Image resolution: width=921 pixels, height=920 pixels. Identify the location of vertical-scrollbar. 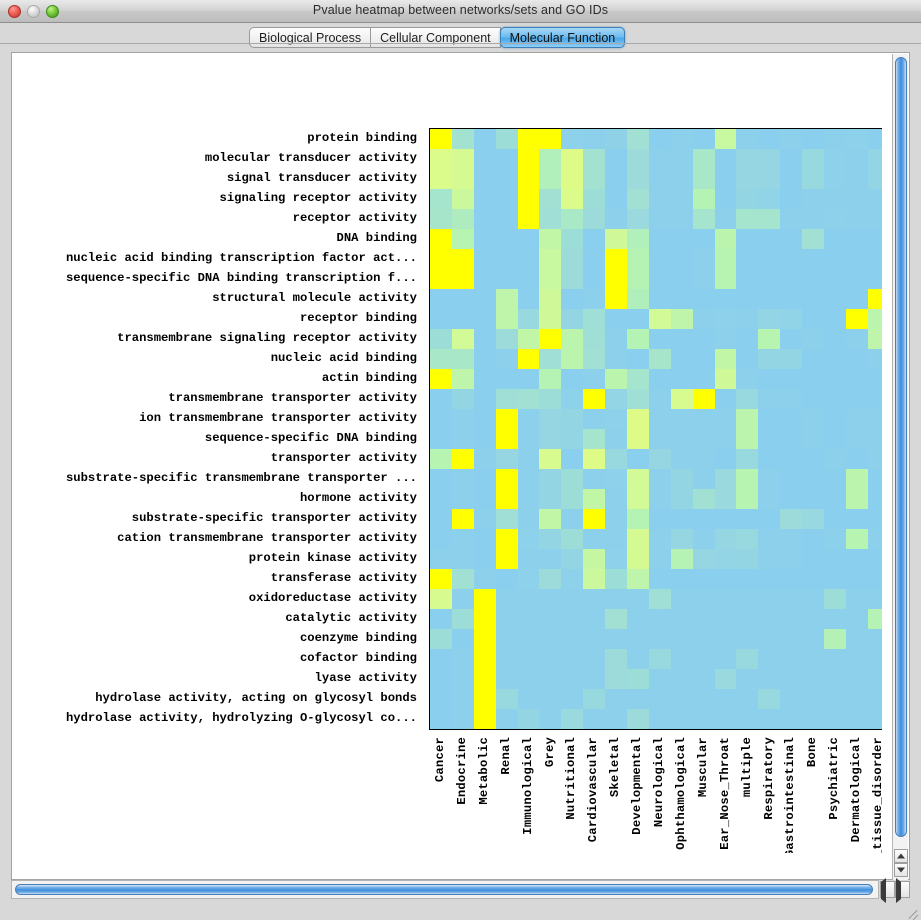
(900, 467).